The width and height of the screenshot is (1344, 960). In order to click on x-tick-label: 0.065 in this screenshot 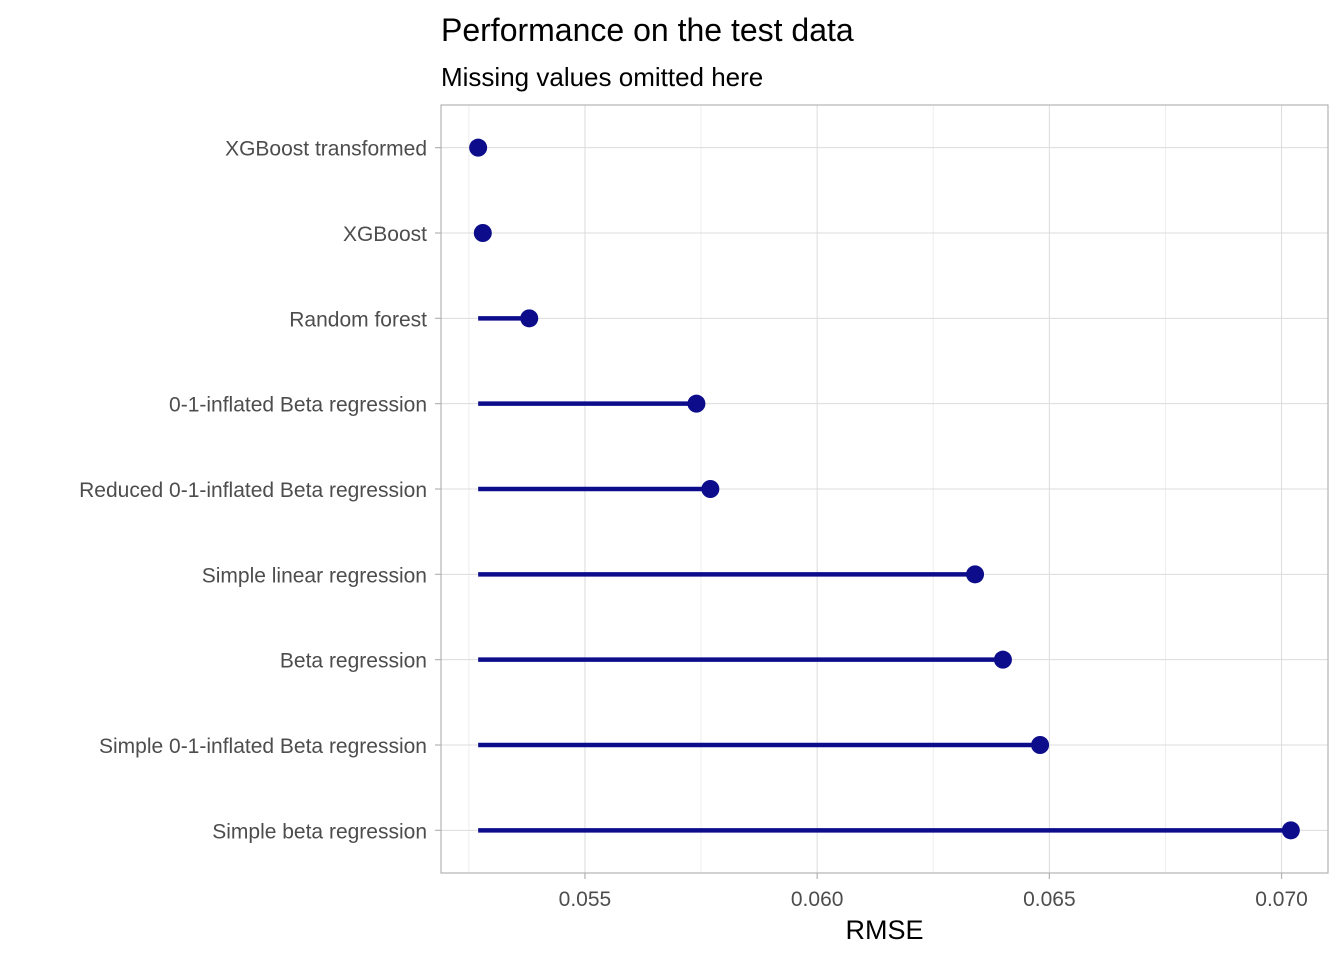, I will do `click(1049, 899)`.